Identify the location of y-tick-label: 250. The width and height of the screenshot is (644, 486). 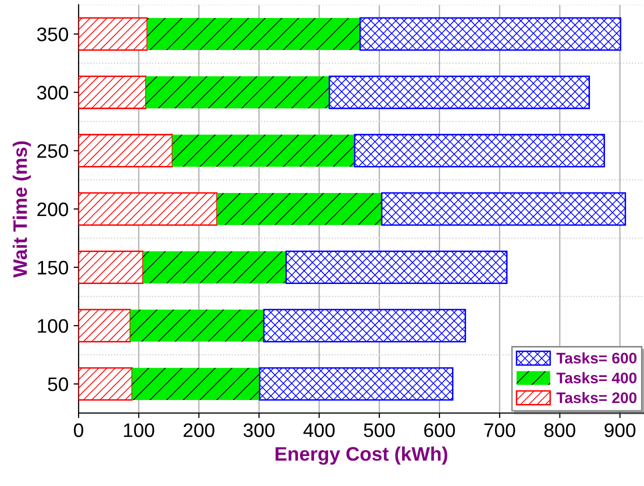
(52, 151).